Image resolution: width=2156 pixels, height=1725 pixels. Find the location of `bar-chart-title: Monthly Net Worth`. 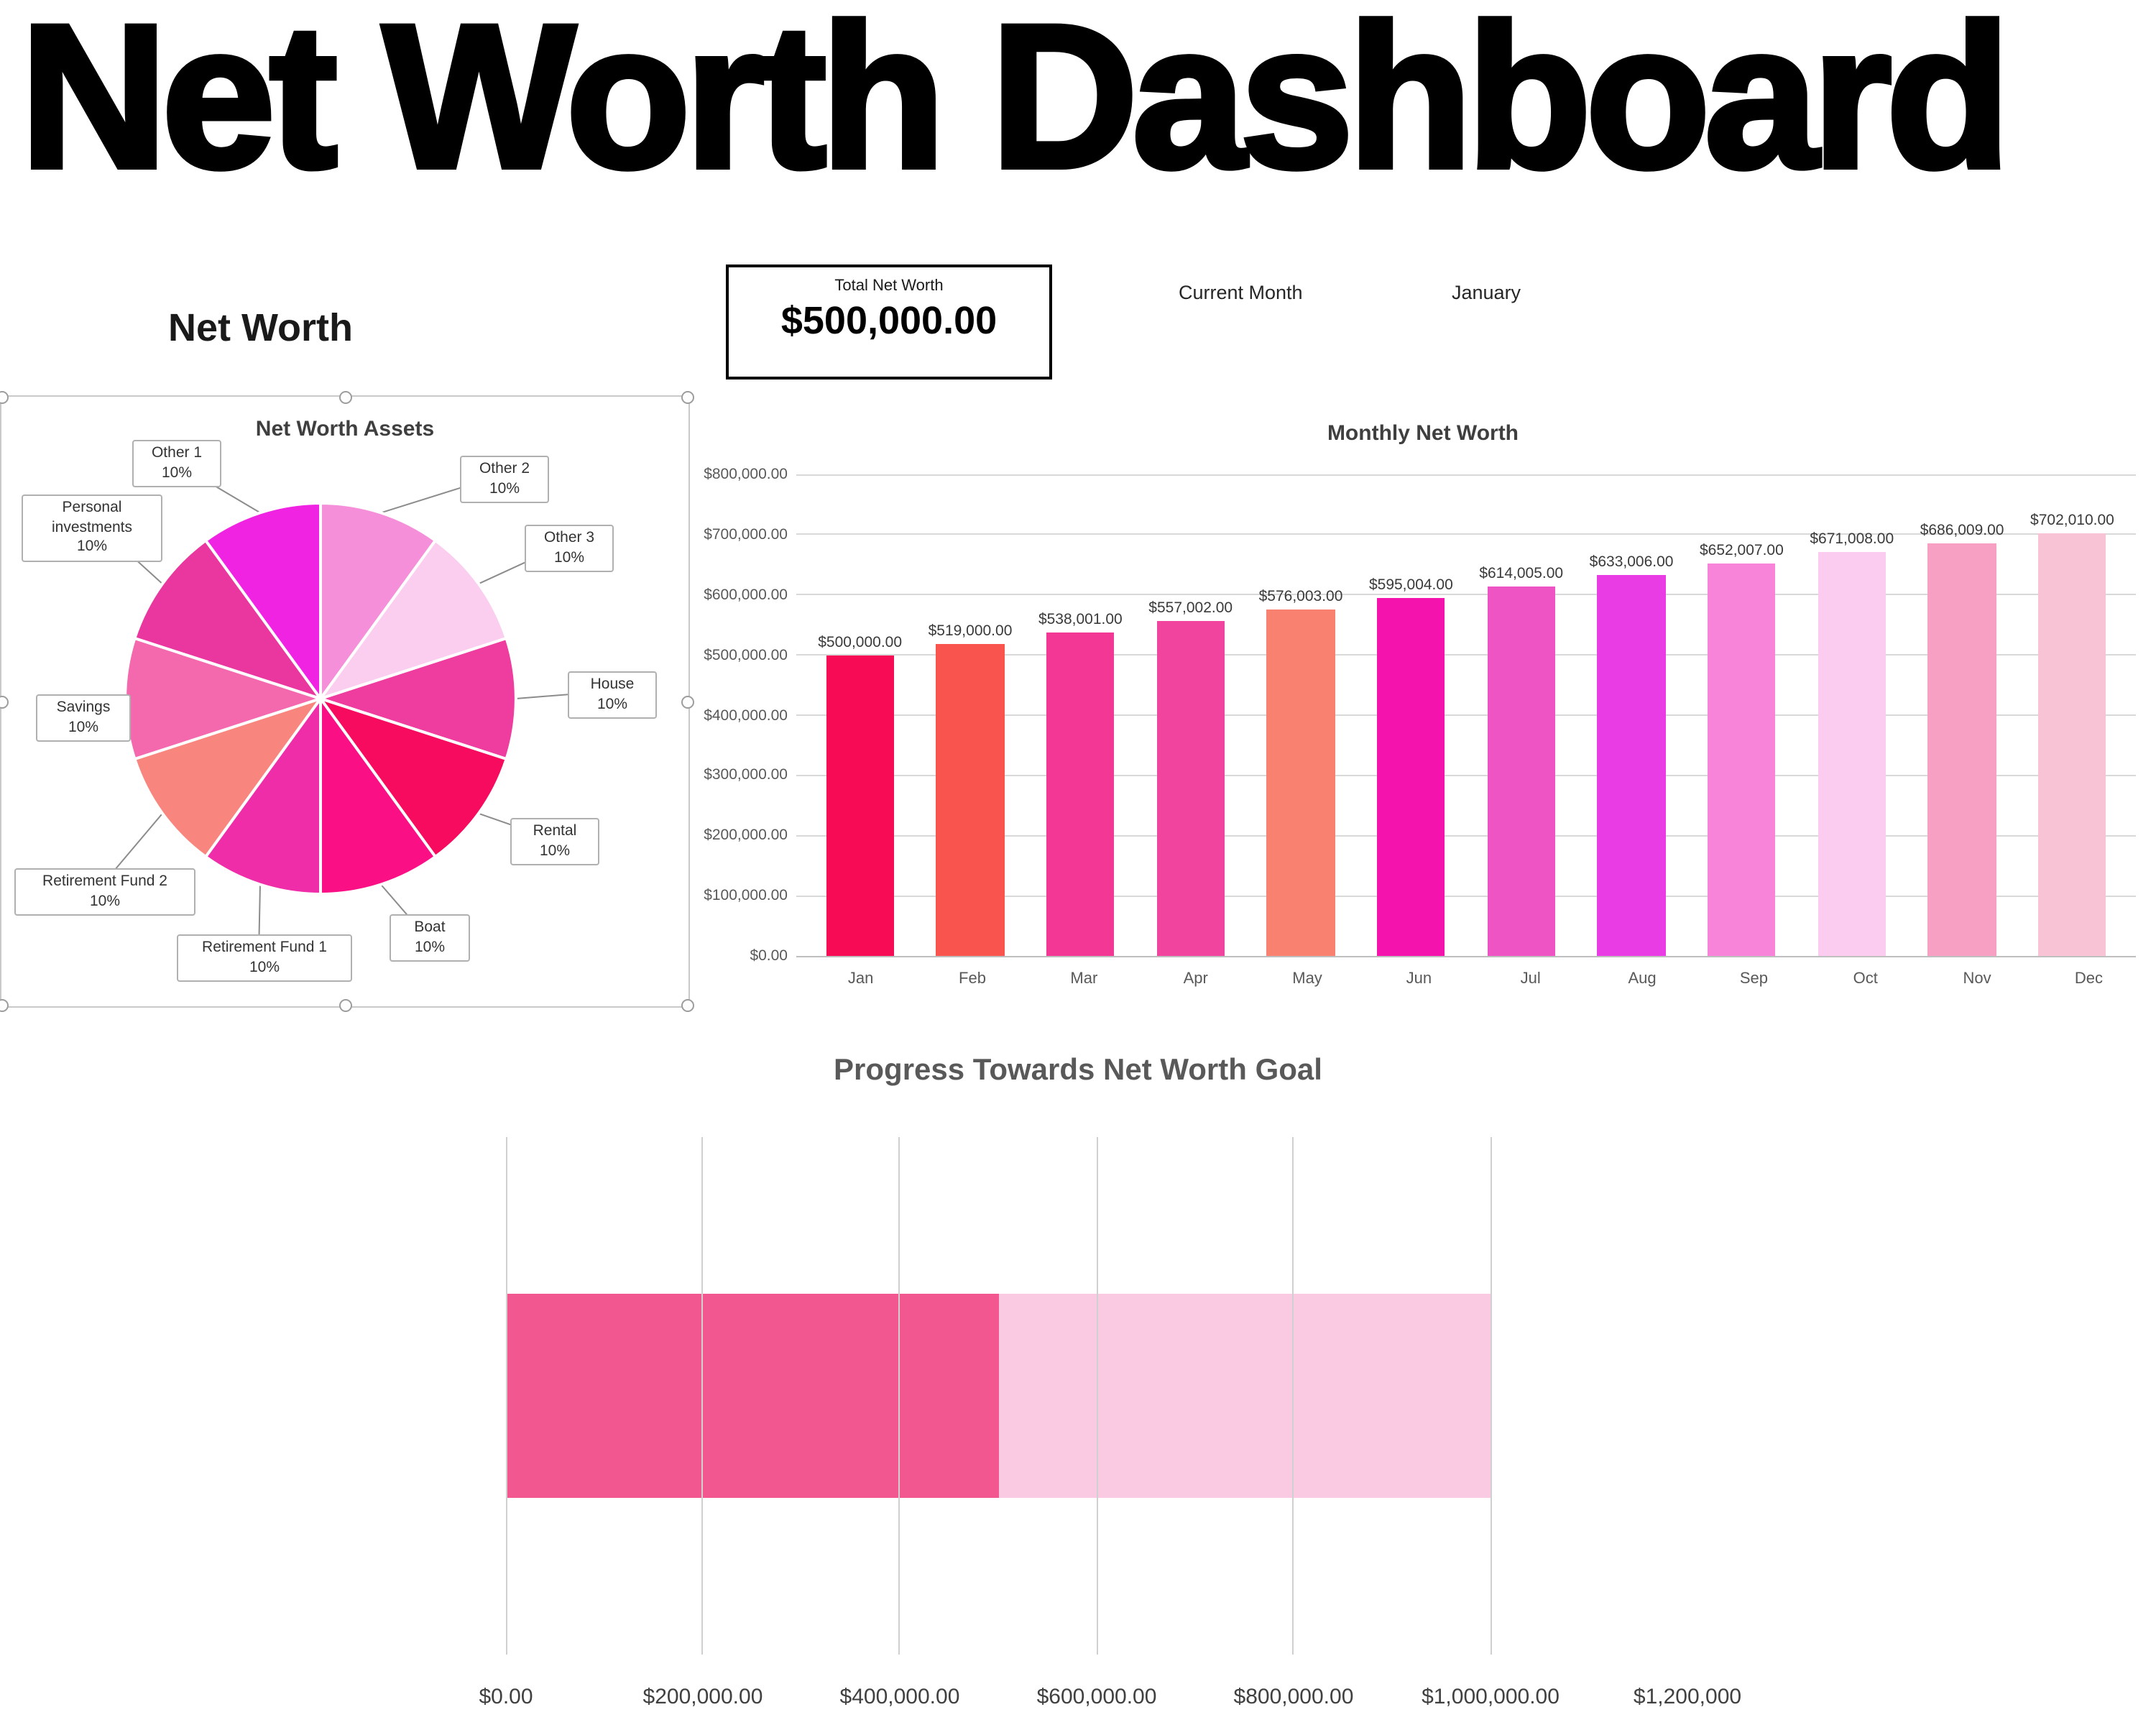

bar-chart-title: Monthly Net Worth is located at coordinates (1423, 433).